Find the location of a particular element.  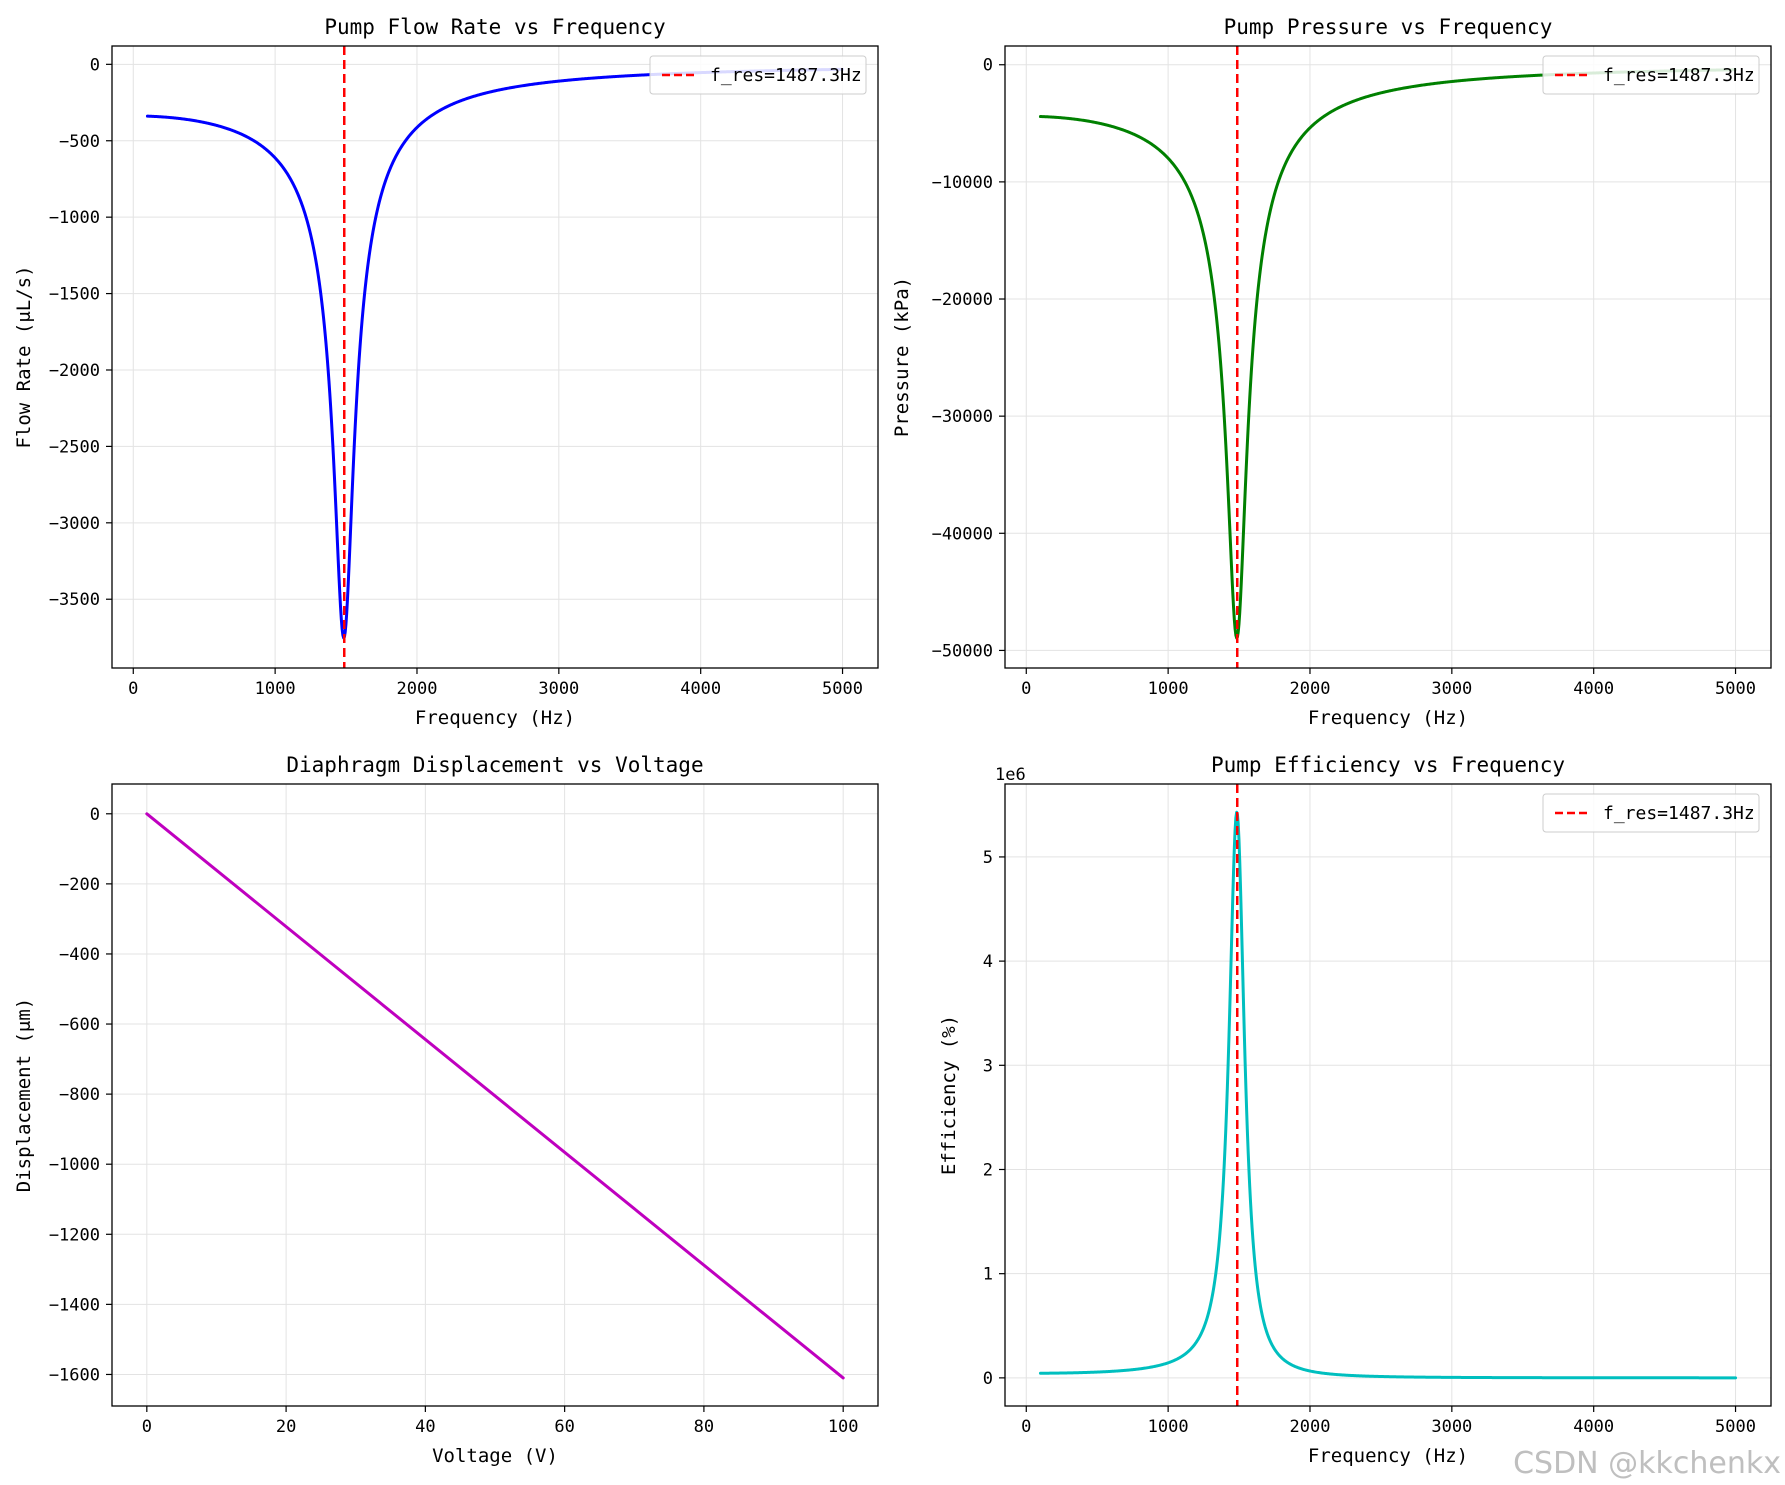

efficiency-x-tick-label-0: 0 is located at coordinates (1026, 1427).